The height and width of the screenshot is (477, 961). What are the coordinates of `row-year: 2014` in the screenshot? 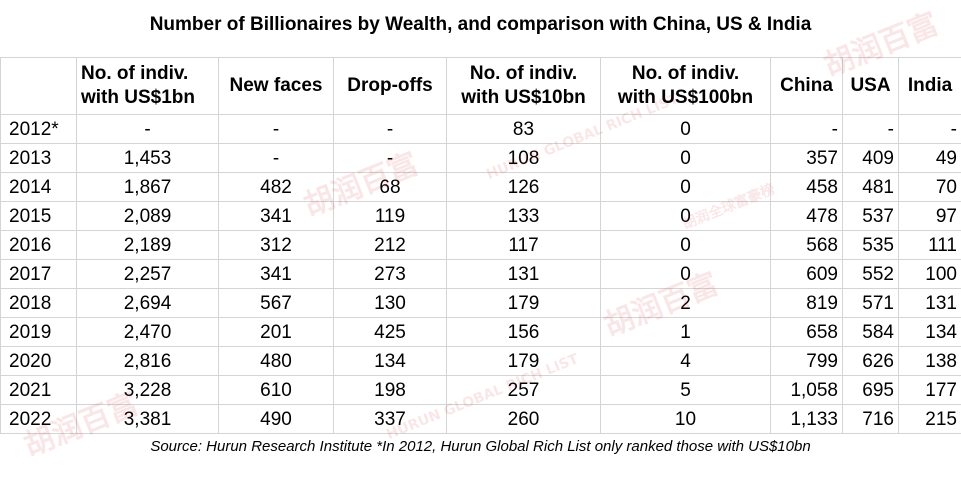 It's located at (38, 187).